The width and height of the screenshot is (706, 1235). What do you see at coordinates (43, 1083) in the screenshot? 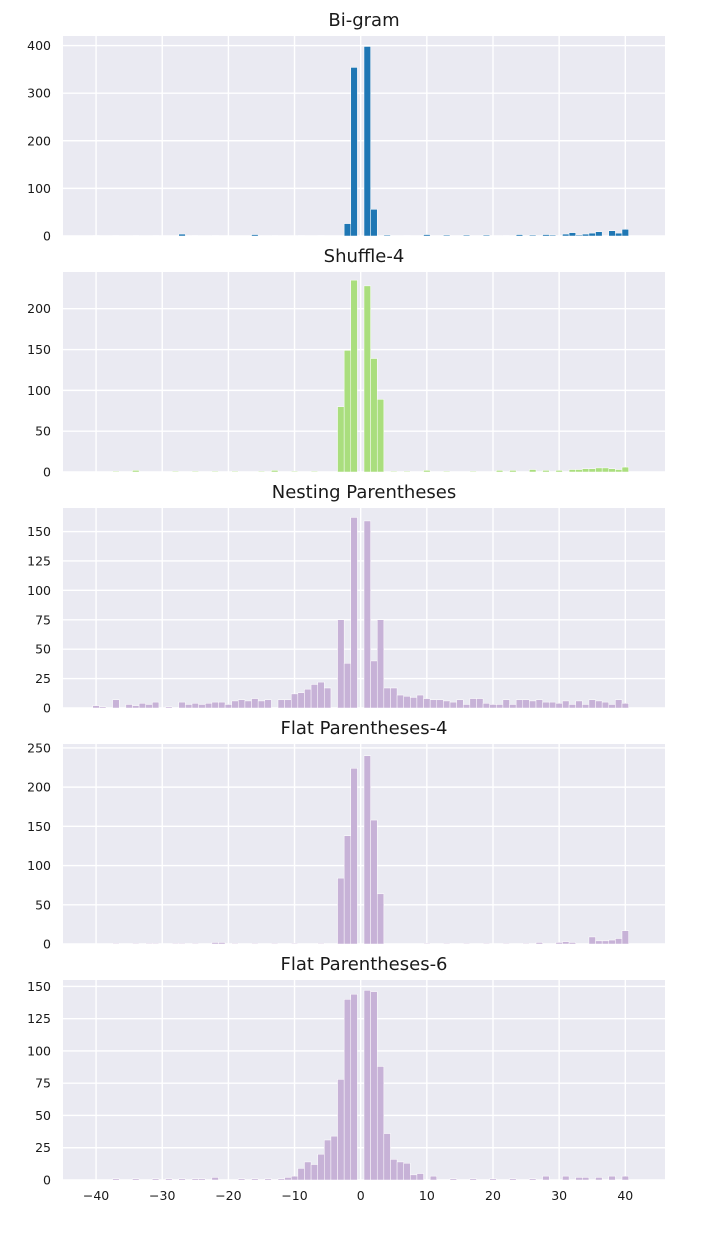
I see `y-tick-label: 75` at bounding box center [43, 1083].